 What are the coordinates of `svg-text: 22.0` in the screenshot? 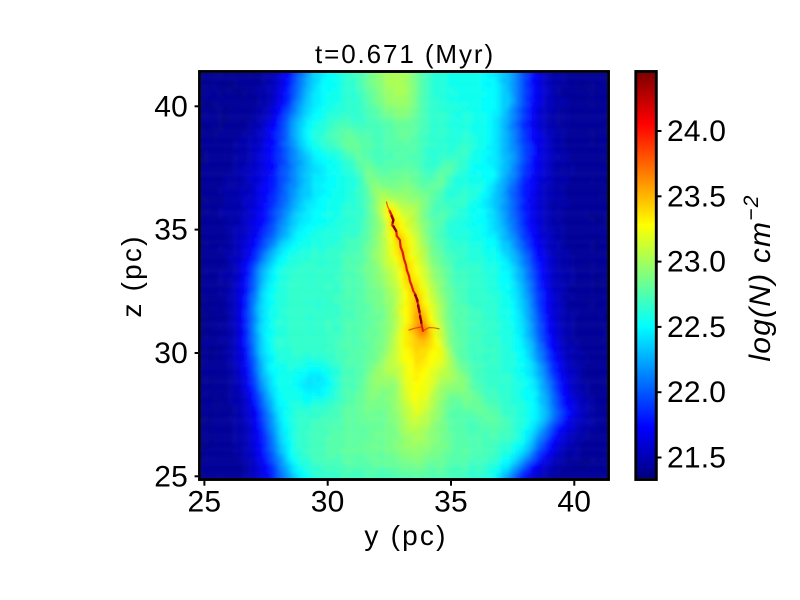 It's located at (696, 392).